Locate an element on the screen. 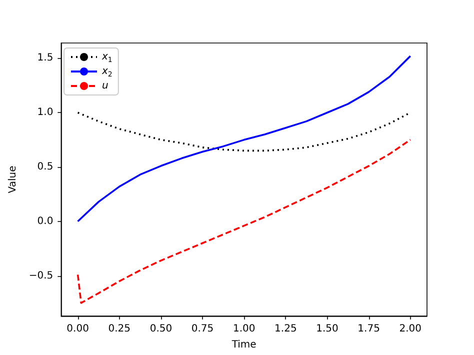 This screenshot has width=474, height=355. y-tick-label: 1.0 is located at coordinates (45, 112).